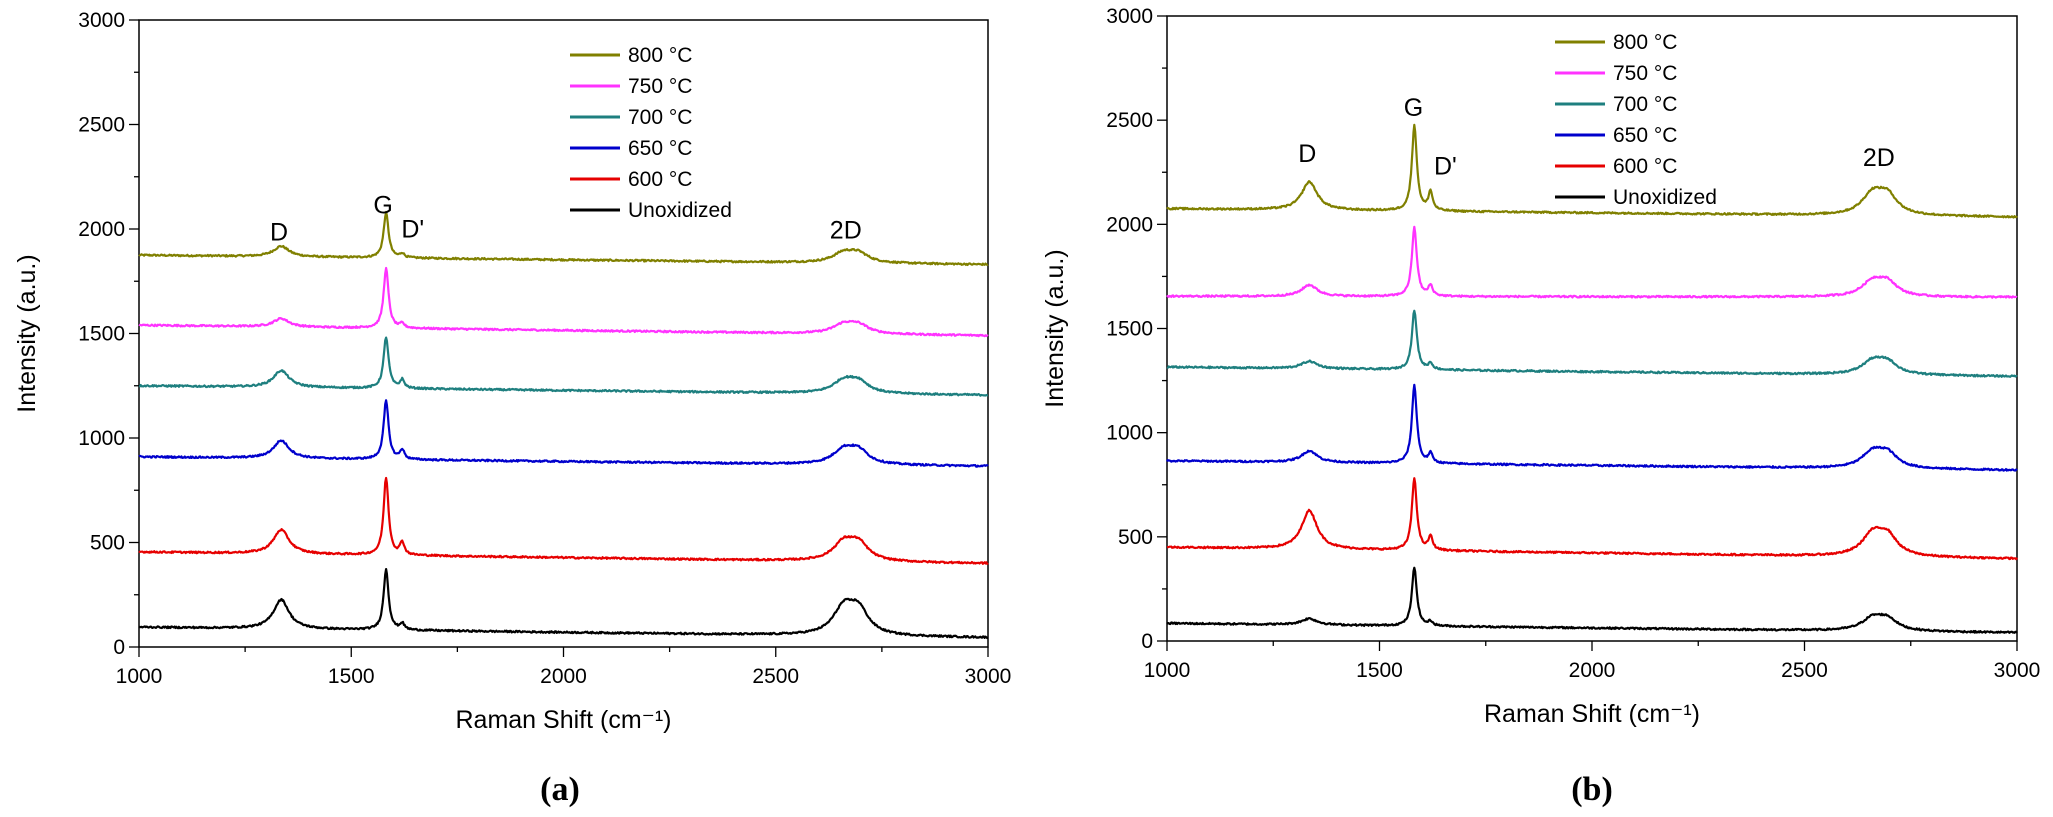 This screenshot has height=817, width=2053. I want to click on panel-label: (b), so click(1592, 789).